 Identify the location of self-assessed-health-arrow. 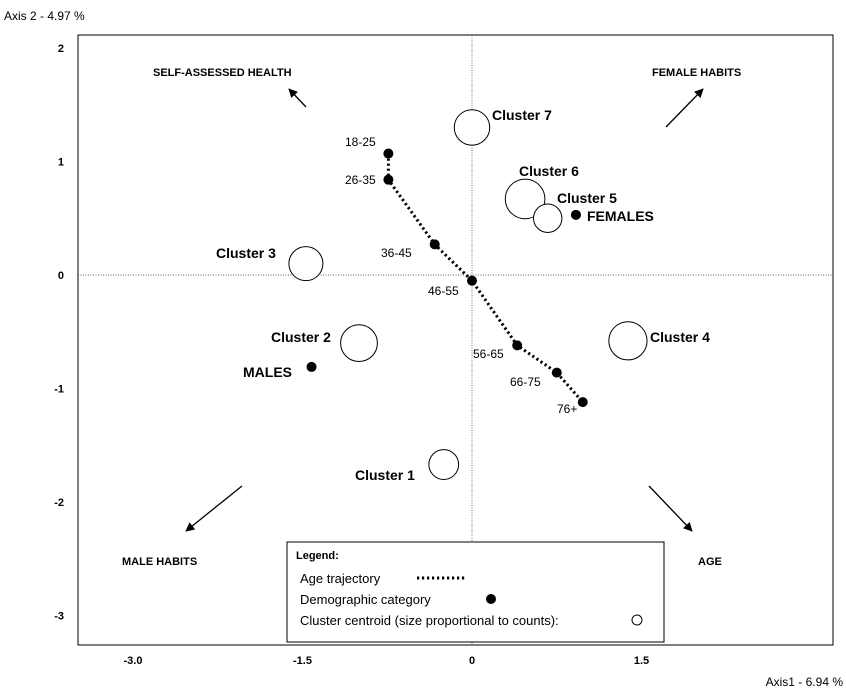
(297, 98).